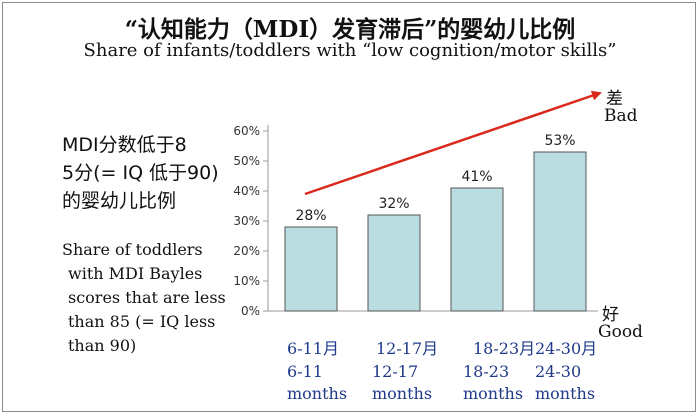 This screenshot has height=416, width=700. What do you see at coordinates (124, 145) in the screenshot?
I see `left-label-zh-line-1: MDI分数低于8` at bounding box center [124, 145].